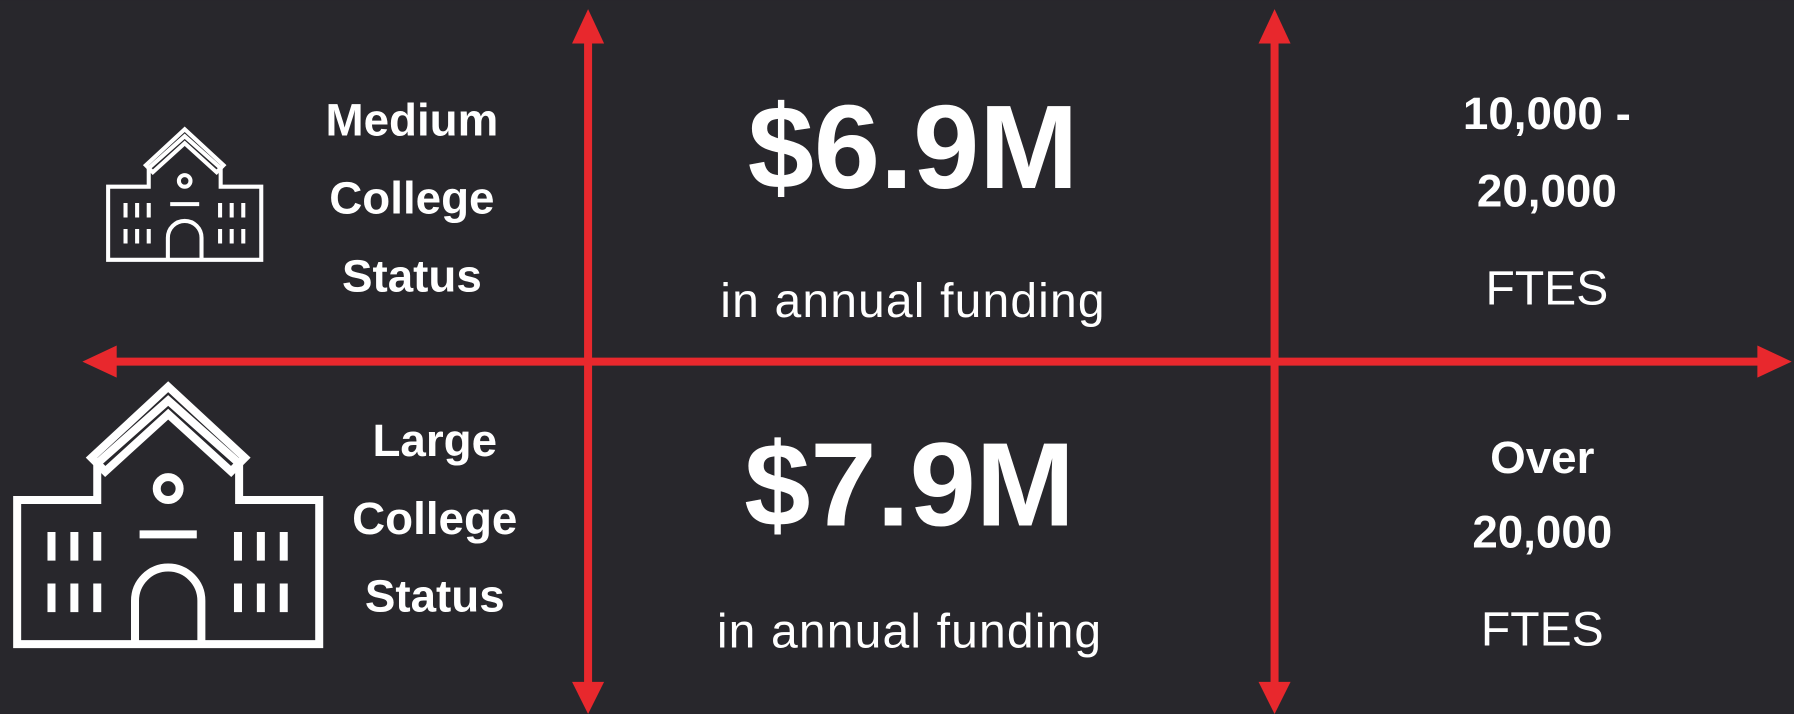 The height and width of the screenshot is (714, 1794). Describe the element at coordinates (913, 147) in the screenshot. I see `funding-amount: $6.9M` at that location.